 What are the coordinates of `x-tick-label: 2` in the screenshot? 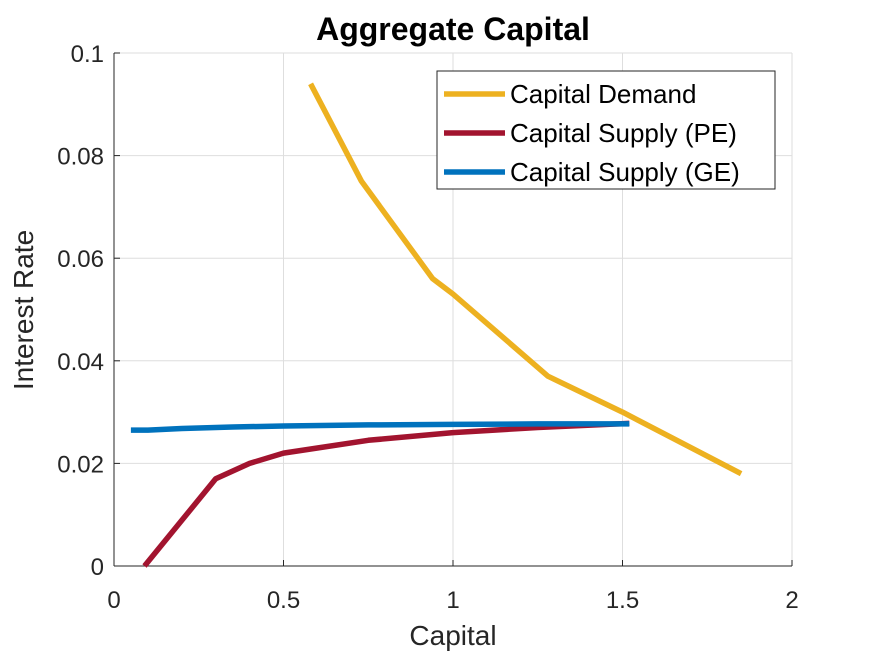 It's located at (791, 600).